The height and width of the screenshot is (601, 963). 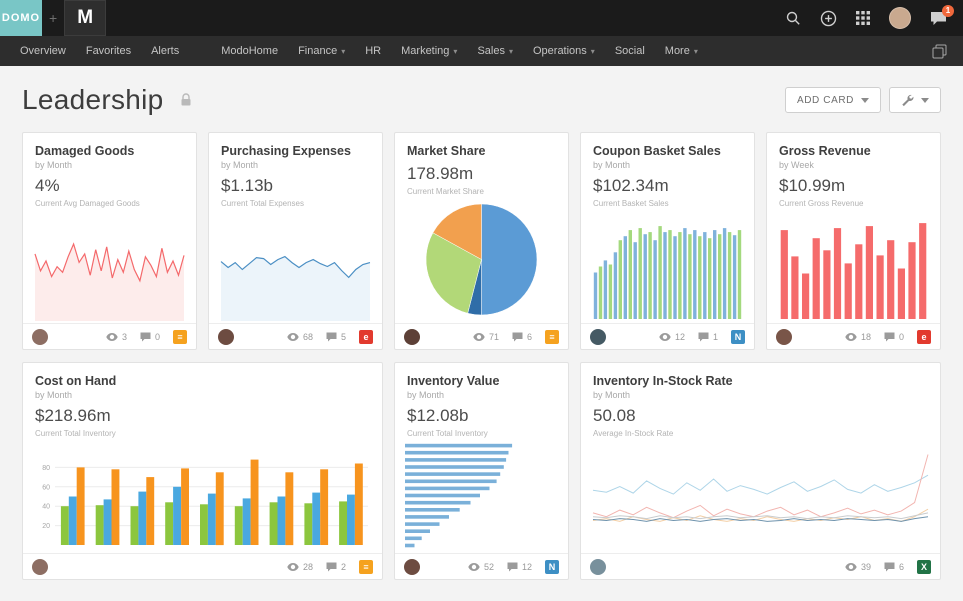 I want to click on nav-operations: Operations, so click(x=564, y=51).